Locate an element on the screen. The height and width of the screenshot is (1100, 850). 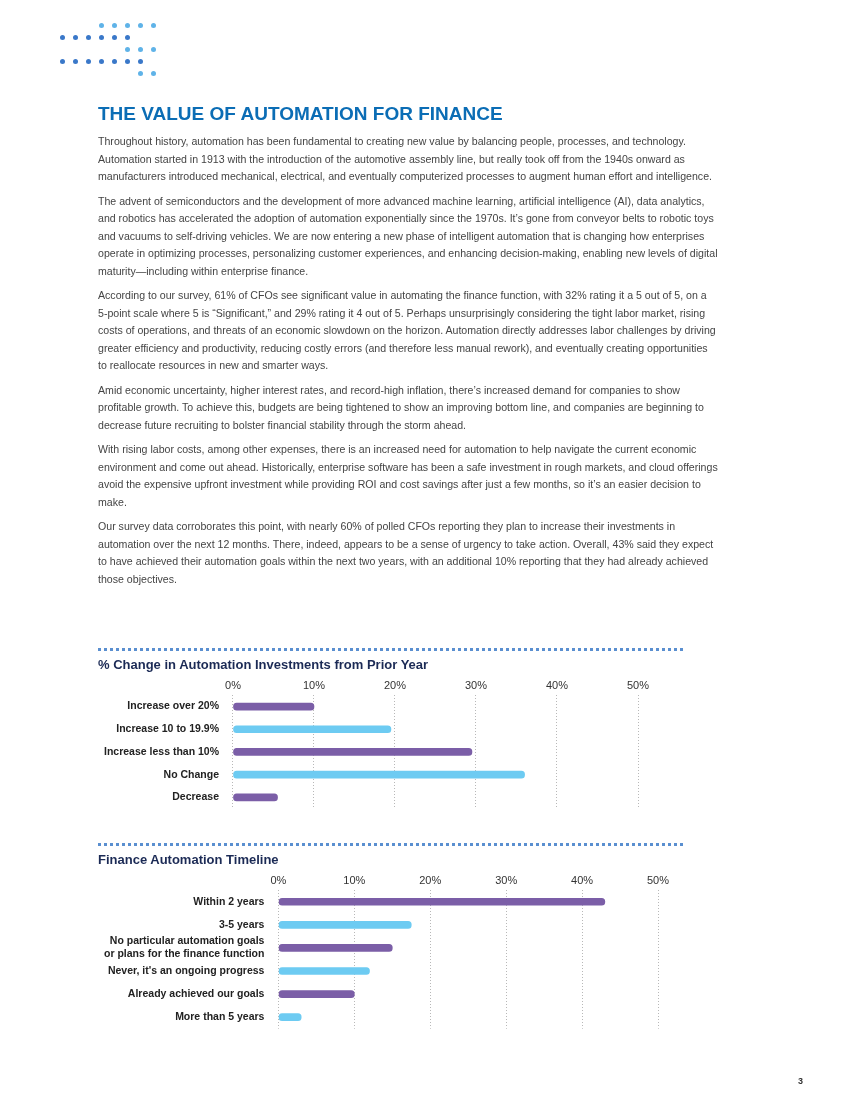
text: Amid economic uncertainty, higher interest rates, and record-high inflation, there’s increased demand for companies to show profitable growth. To achieve this, budgets are being tightened to show an improving bottom line, and companies are beginning to decrease future recruiting to bolster financial stability through the storm ahead. is located at coordinates (401, 407).